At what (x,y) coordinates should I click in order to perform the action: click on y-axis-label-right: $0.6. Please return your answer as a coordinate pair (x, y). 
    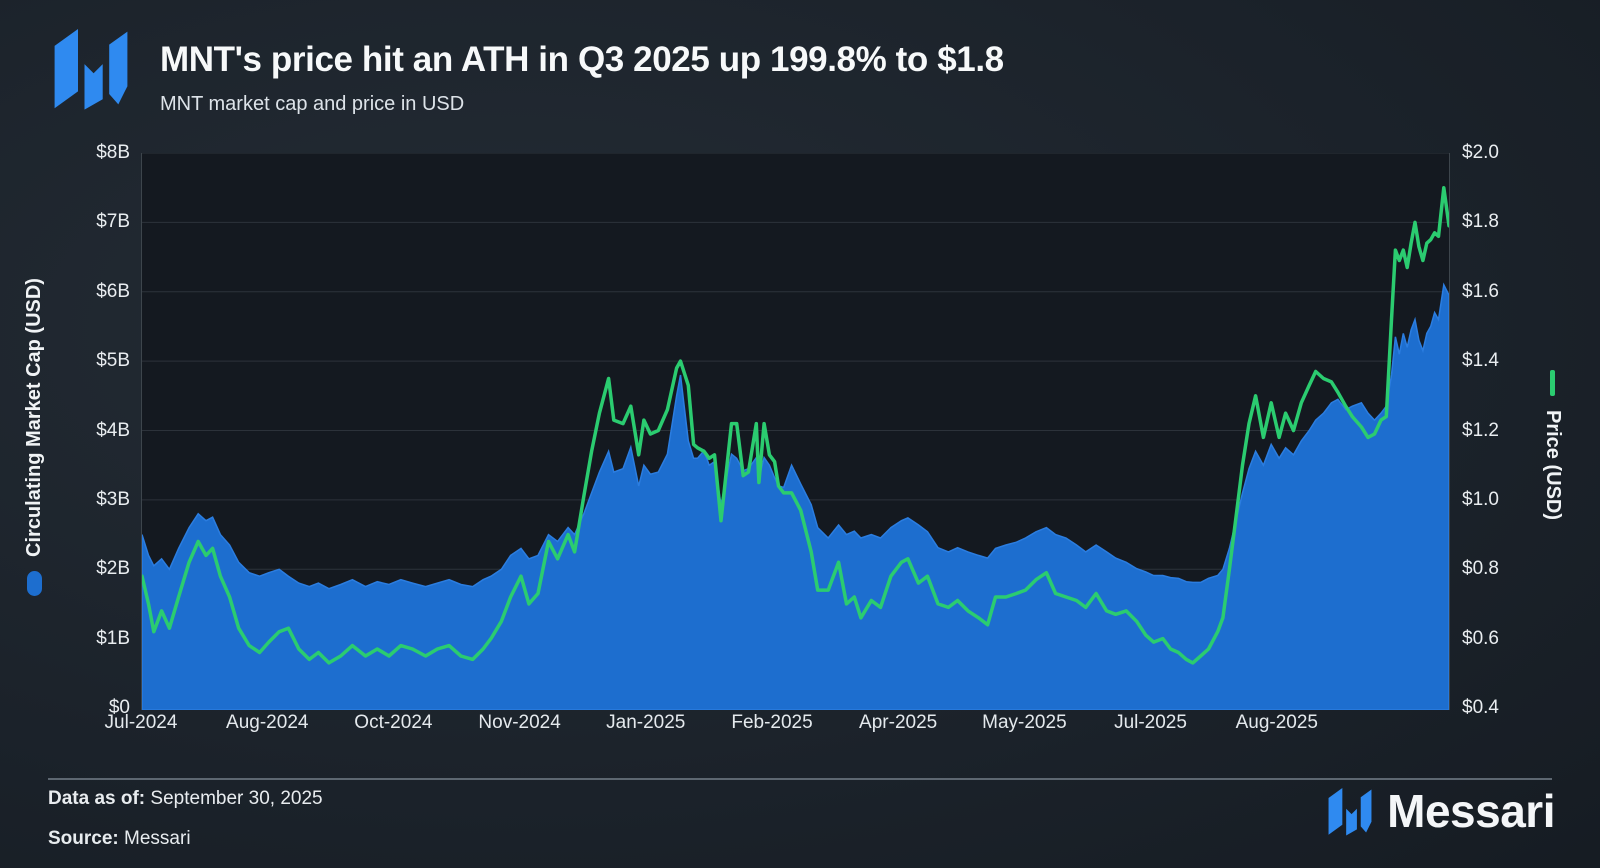
    Looking at the image, I should click on (1480, 638).